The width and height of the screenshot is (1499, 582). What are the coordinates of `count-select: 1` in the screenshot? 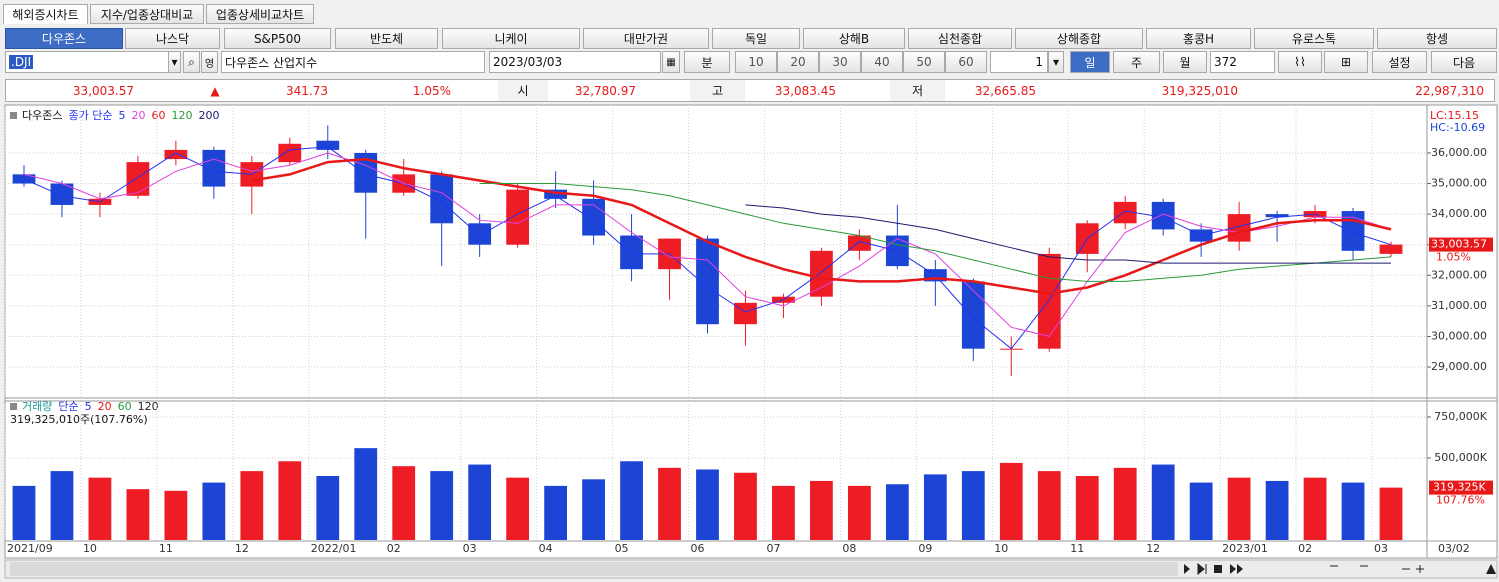 It's located at (1019, 62).